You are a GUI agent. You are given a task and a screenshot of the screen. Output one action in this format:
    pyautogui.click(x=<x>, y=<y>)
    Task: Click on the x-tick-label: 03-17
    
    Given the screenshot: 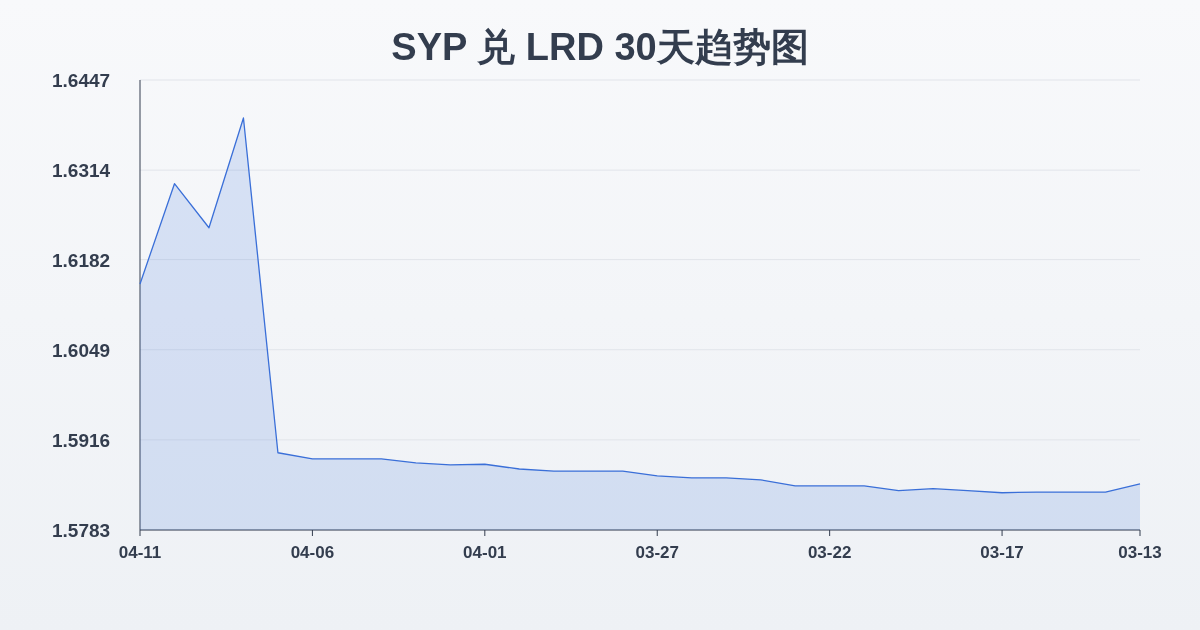 What is the action you would take?
    pyautogui.click(x=1002, y=552)
    